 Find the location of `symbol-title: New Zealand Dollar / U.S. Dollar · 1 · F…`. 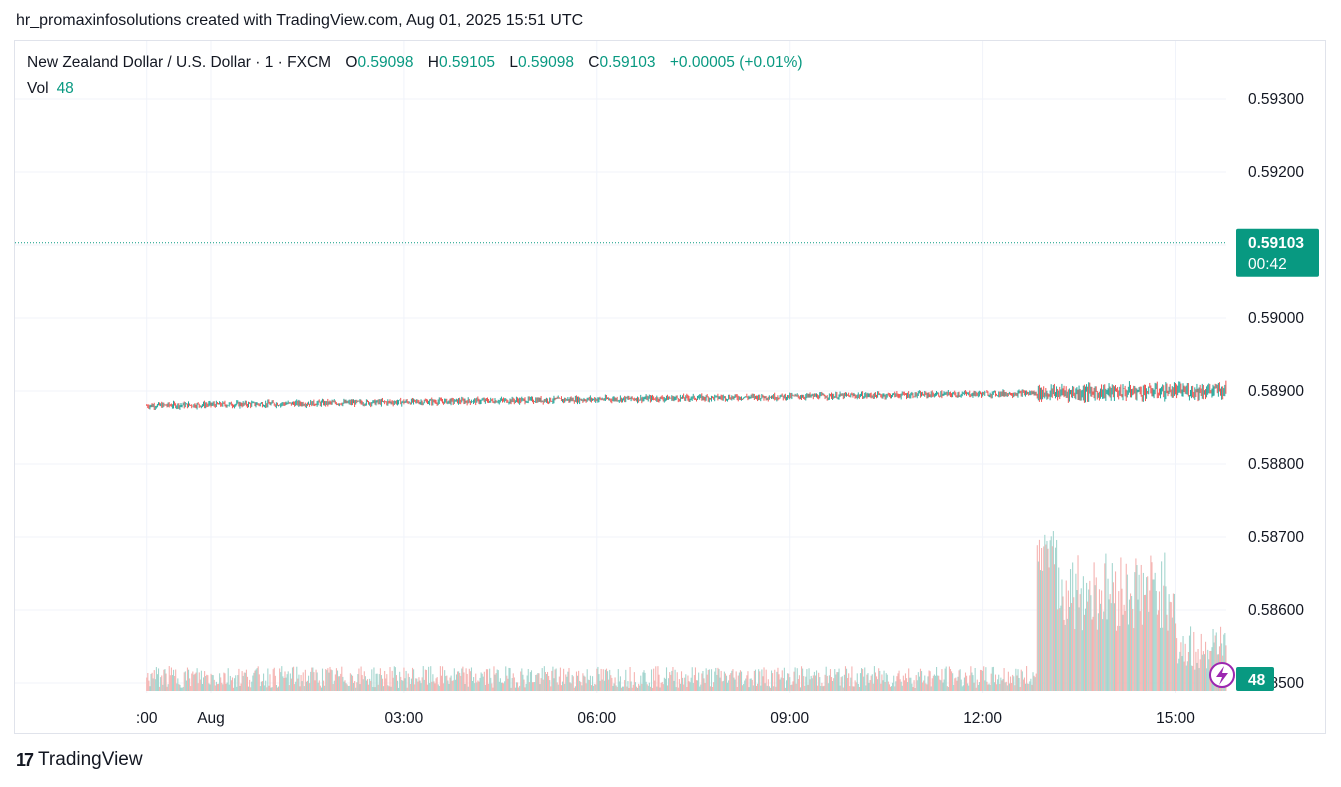

symbol-title: New Zealand Dollar / U.S. Dollar · 1 · F… is located at coordinates (179, 62).